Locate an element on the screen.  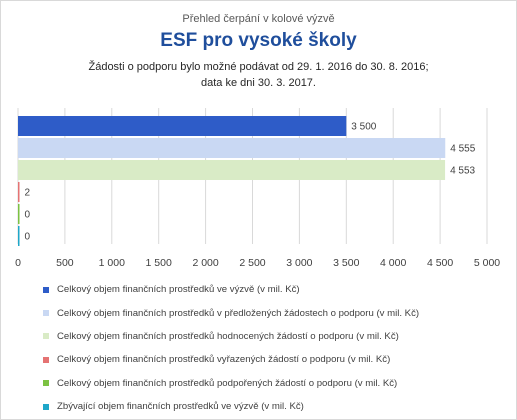
x-tick-label: 2 000 is located at coordinates (205, 263).